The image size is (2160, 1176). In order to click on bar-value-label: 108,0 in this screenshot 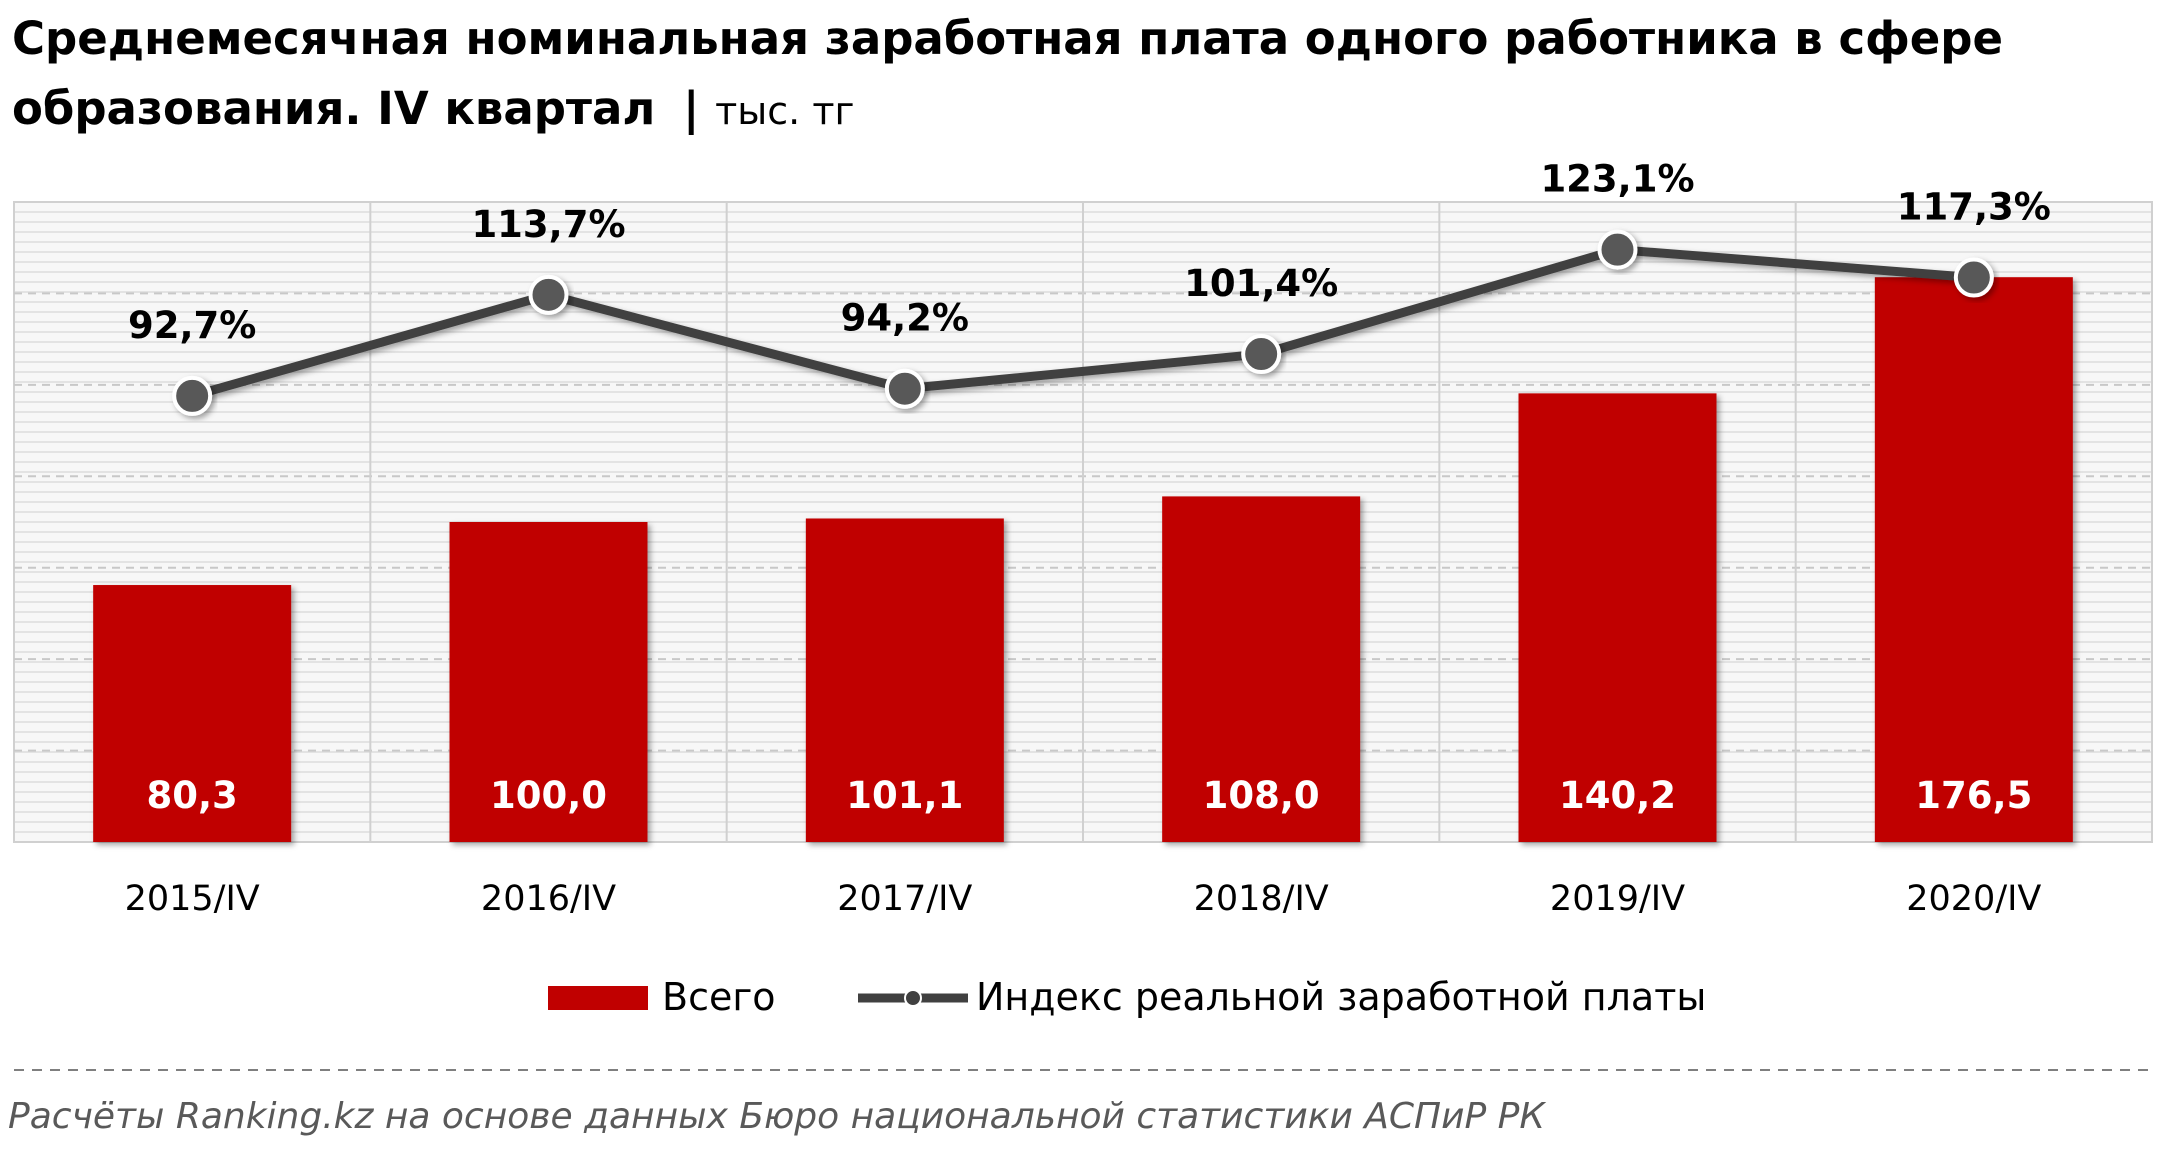, I will do `click(1261, 795)`.